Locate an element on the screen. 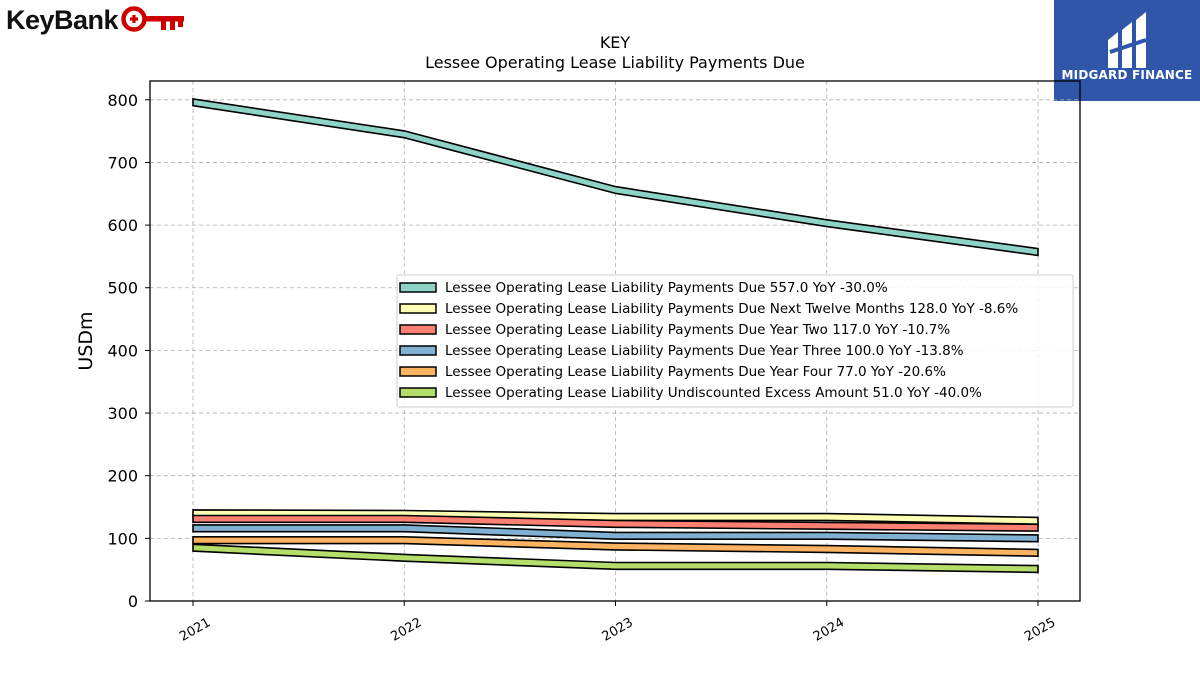 The height and width of the screenshot is (675, 1200). midgard-wordmark: MIDGARD FINANCE is located at coordinates (1127, 75).